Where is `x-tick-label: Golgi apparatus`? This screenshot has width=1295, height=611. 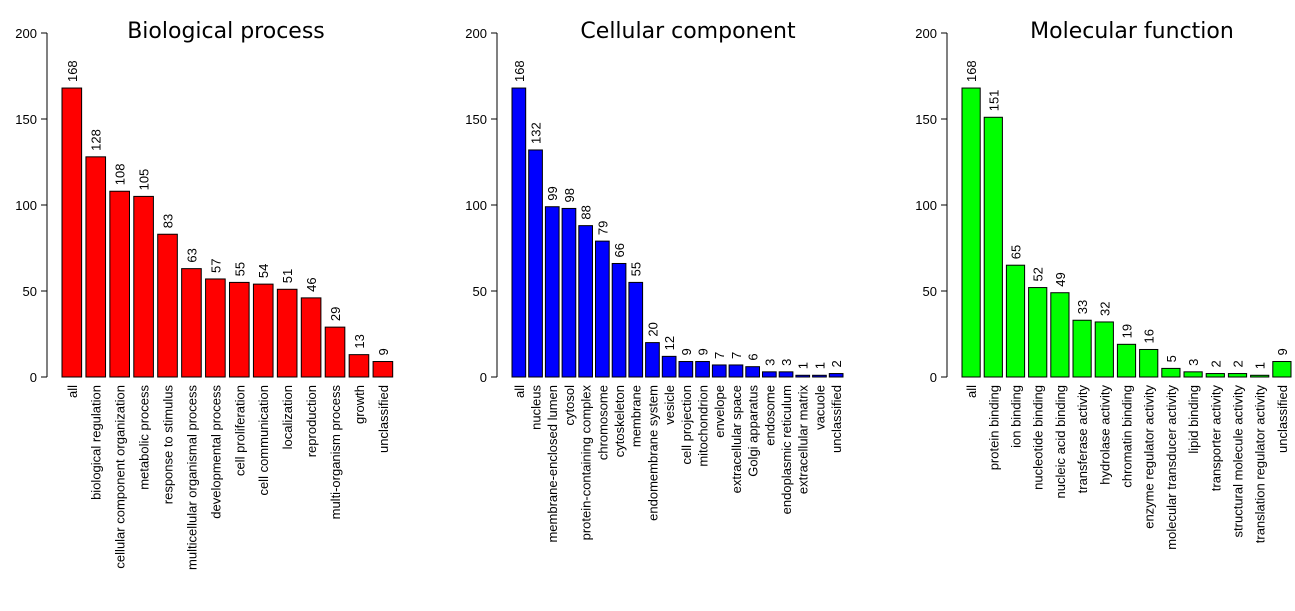 x-tick-label: Golgi apparatus is located at coordinates (753, 431).